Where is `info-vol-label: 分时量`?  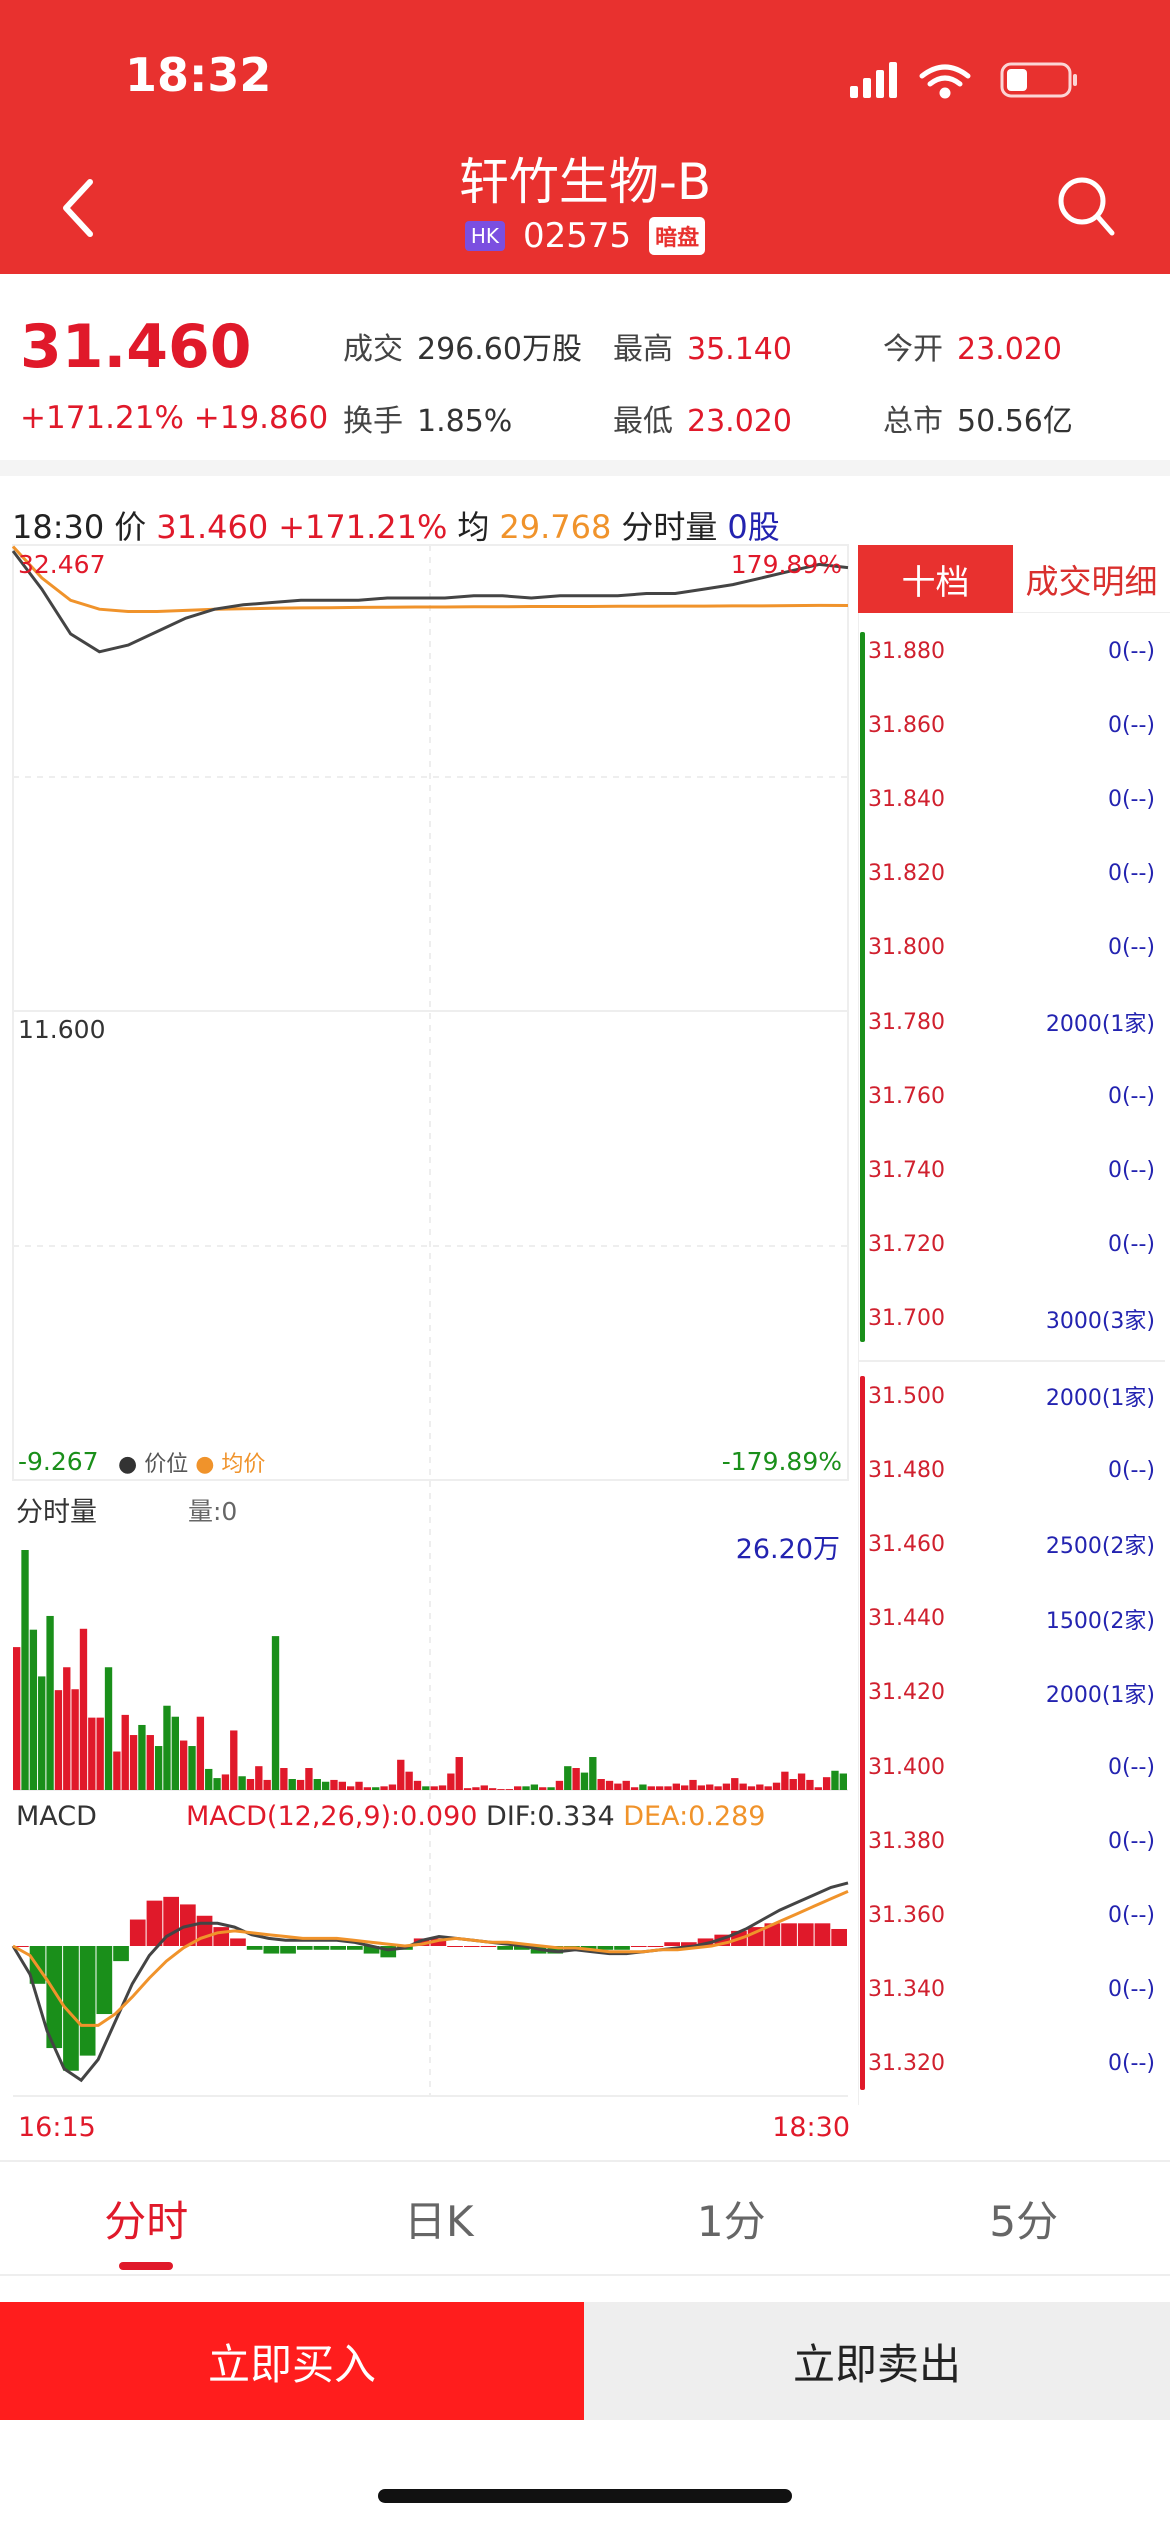
info-vol-label: 分时量 is located at coordinates (669, 527).